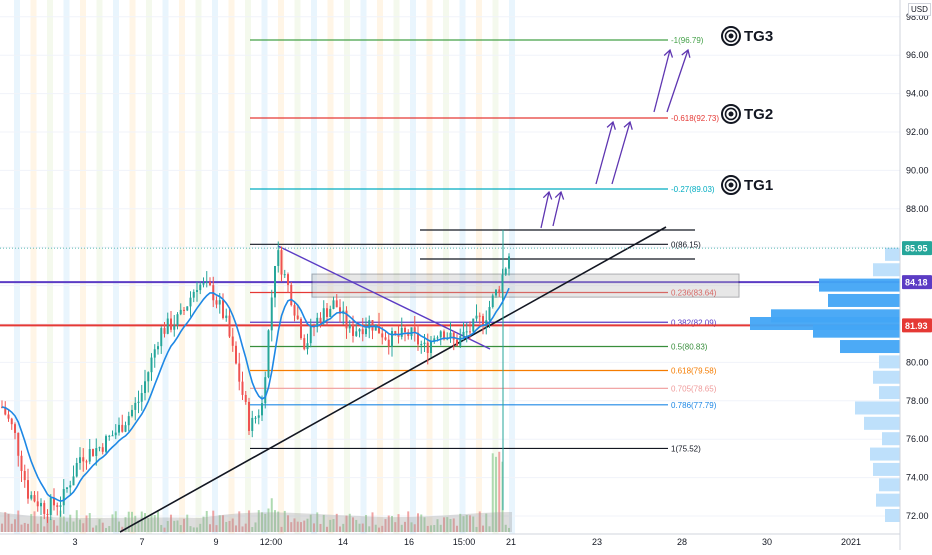  I want to click on extension-level-label: -1(96.79), so click(687, 40).